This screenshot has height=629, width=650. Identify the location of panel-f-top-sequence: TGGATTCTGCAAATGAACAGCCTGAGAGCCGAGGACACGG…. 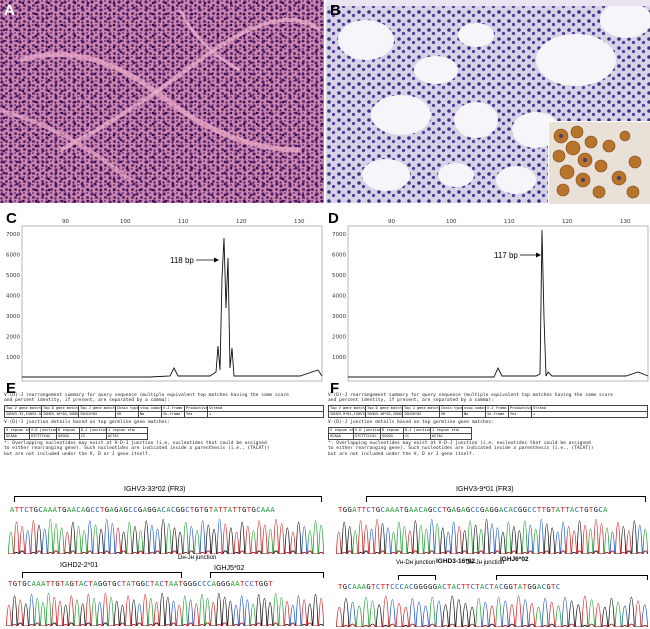
(473, 509).